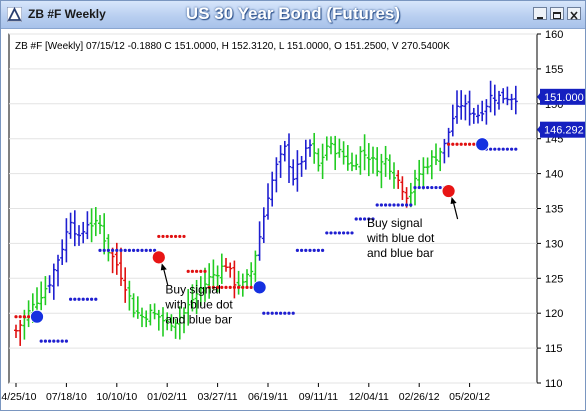 The height and width of the screenshot is (411, 586). I want to click on title-bar: ZB #F Weekly US 30 Year Bond (Futures), so click(293, 15).